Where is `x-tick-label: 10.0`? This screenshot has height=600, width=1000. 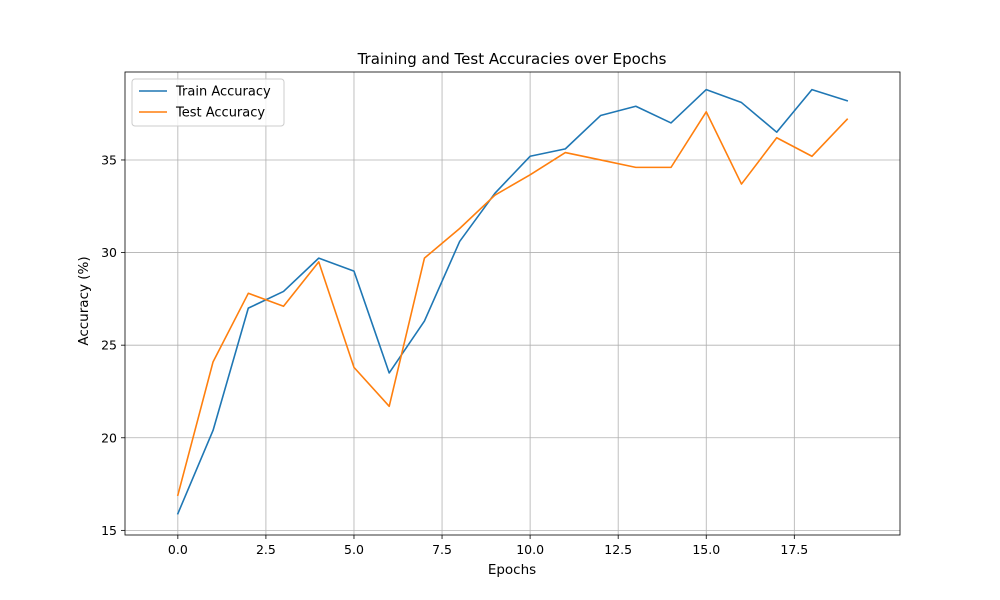 x-tick-label: 10.0 is located at coordinates (530, 549).